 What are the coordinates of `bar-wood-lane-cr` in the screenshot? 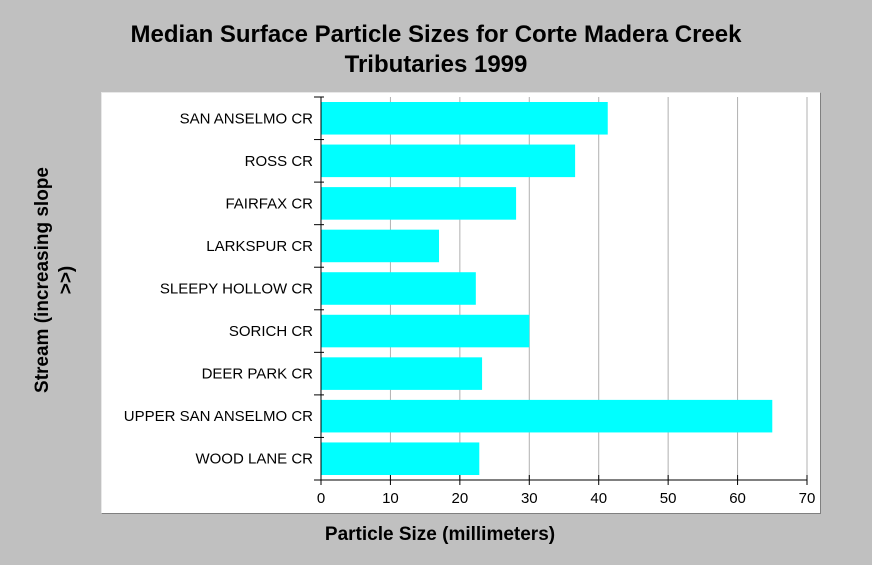 It's located at (400, 458).